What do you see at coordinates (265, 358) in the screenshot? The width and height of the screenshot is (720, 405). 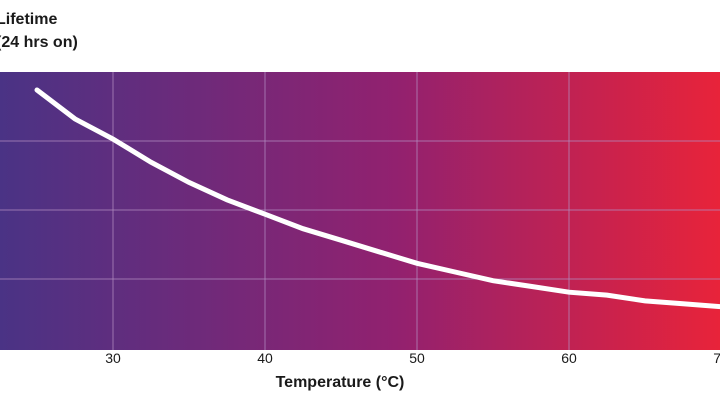 I see `x-tick-label: 40` at bounding box center [265, 358].